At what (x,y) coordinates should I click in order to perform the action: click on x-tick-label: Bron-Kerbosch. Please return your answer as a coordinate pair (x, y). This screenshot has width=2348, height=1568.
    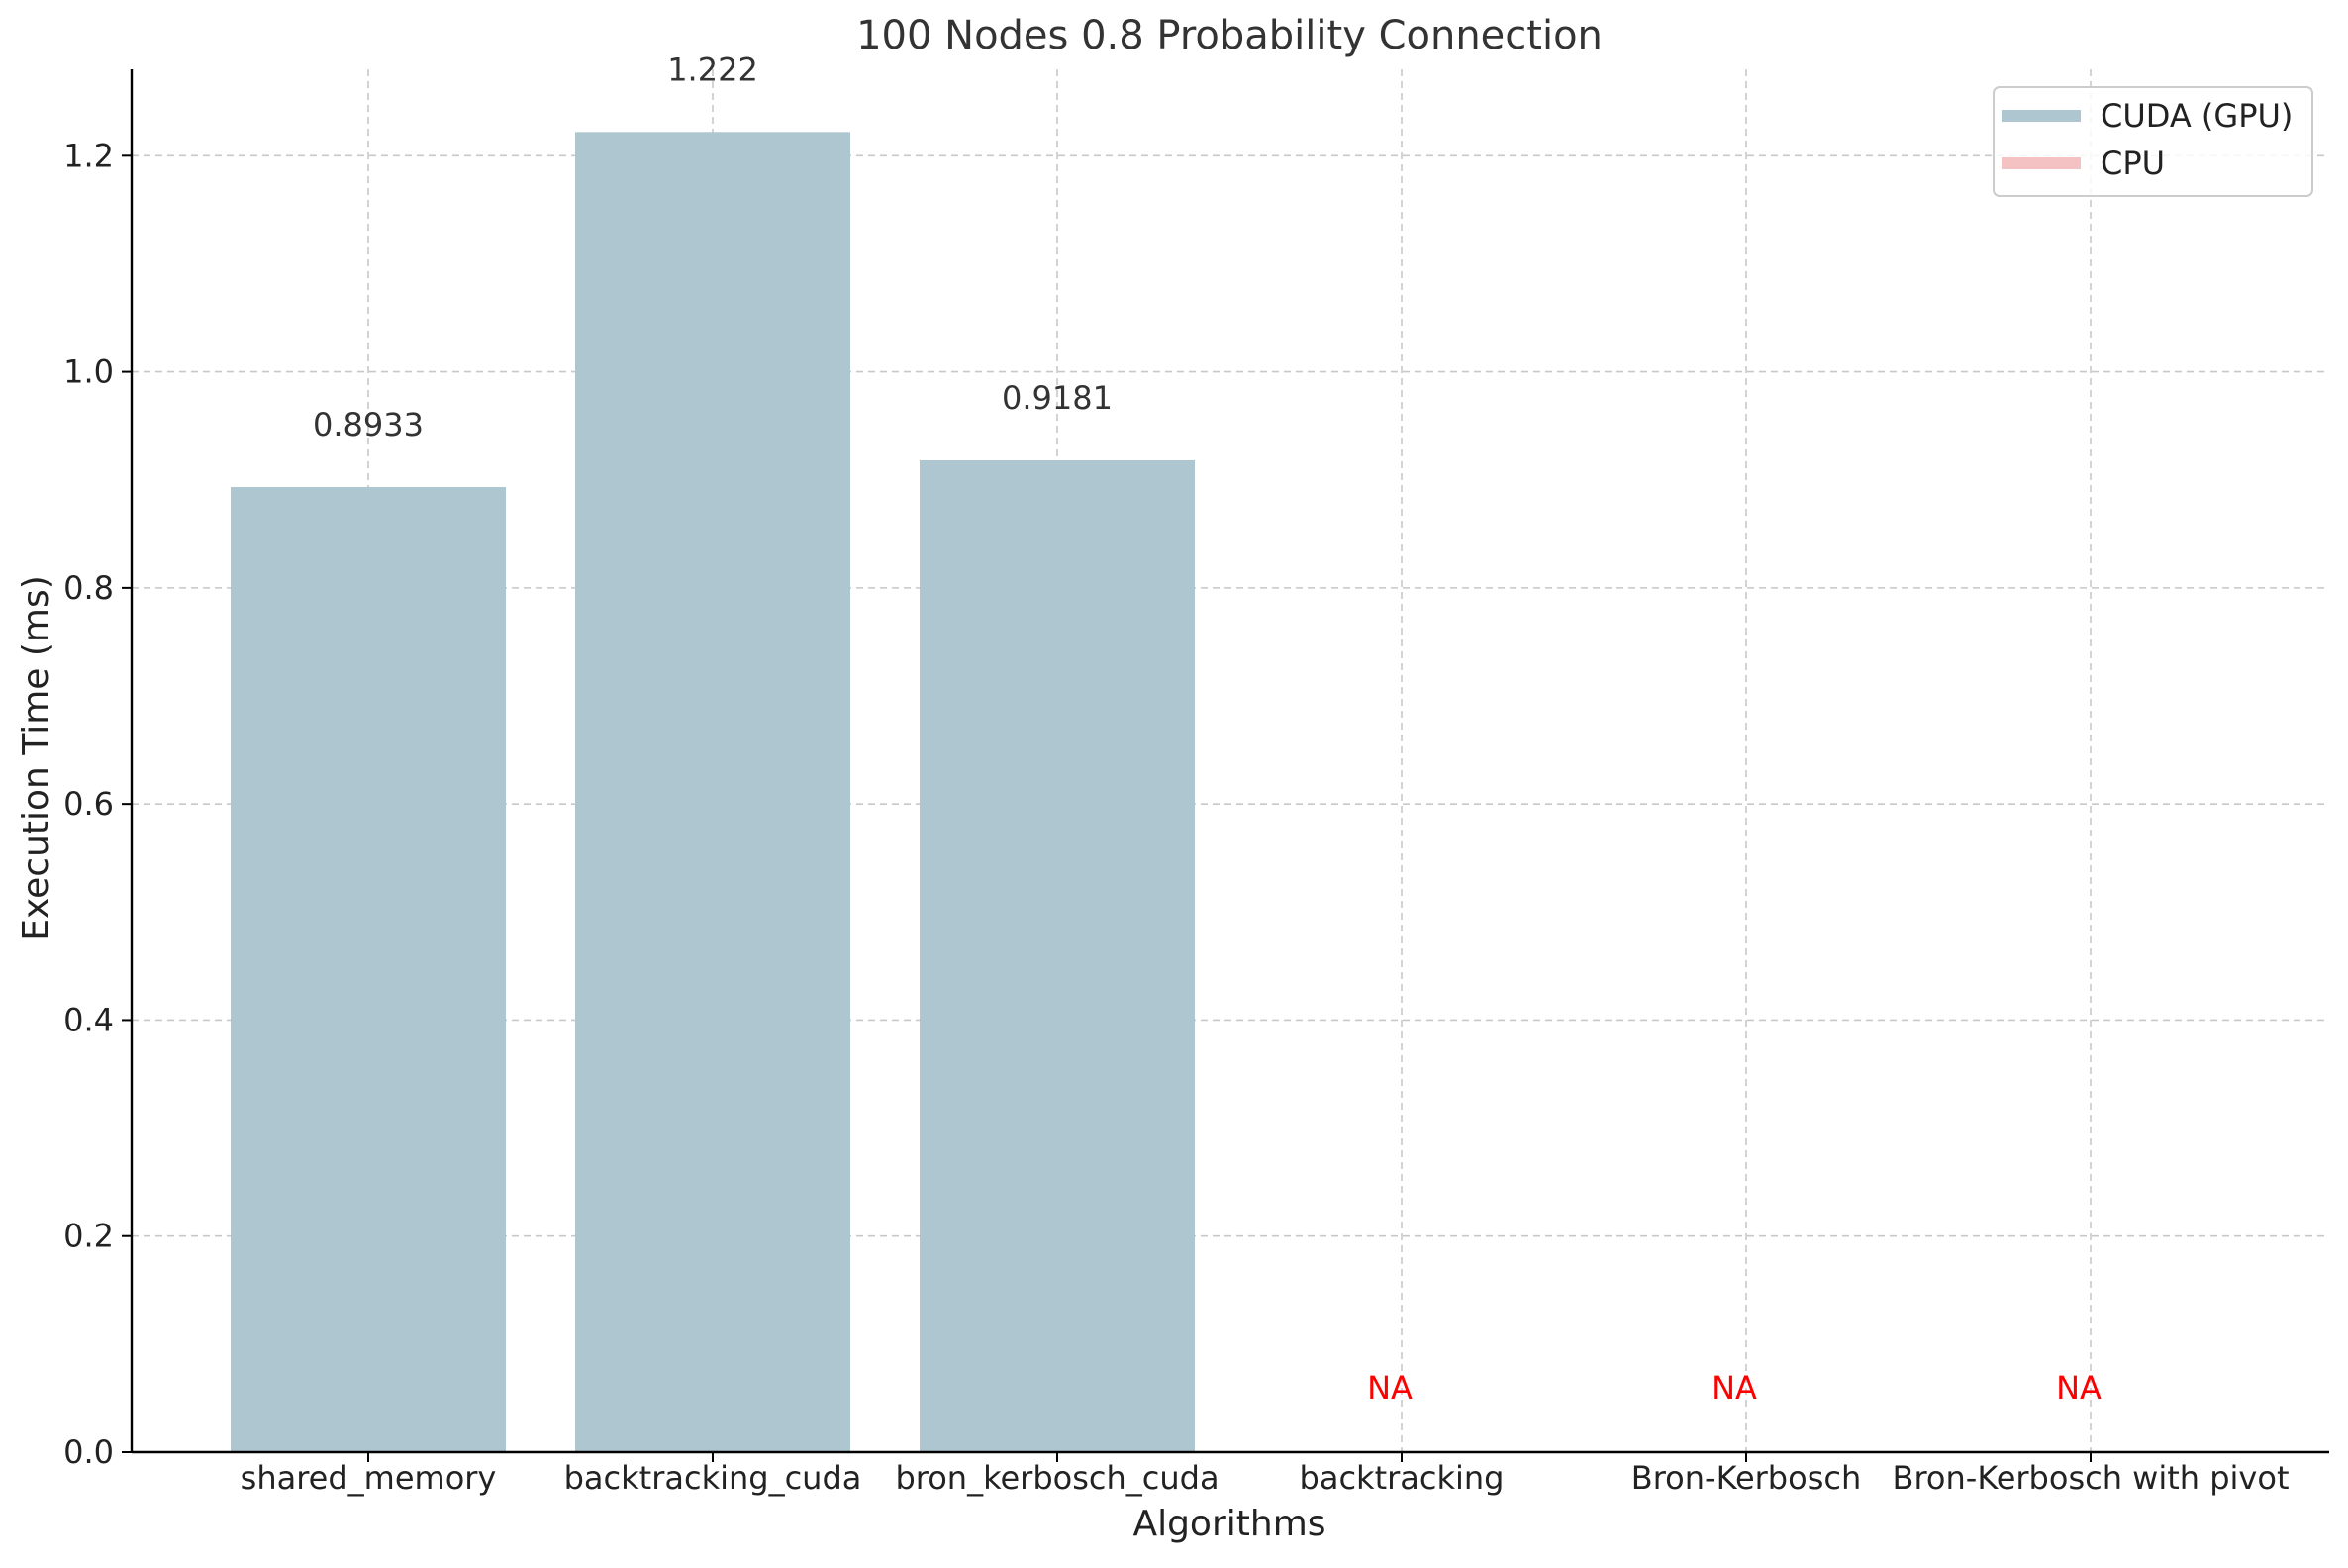
    Looking at the image, I should click on (1746, 1478).